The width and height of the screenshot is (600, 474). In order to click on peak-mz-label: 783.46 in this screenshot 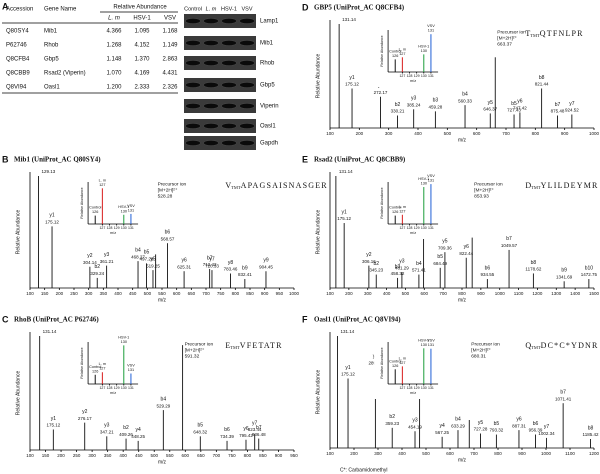, I will do `click(231, 269)`.